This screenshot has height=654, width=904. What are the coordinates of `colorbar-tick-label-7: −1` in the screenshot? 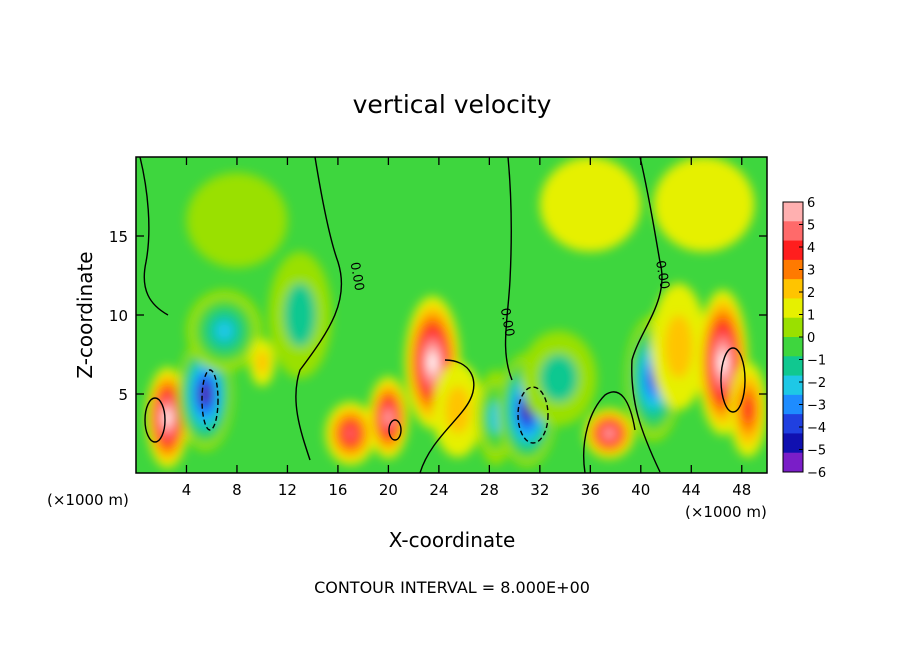 It's located at (816, 361).